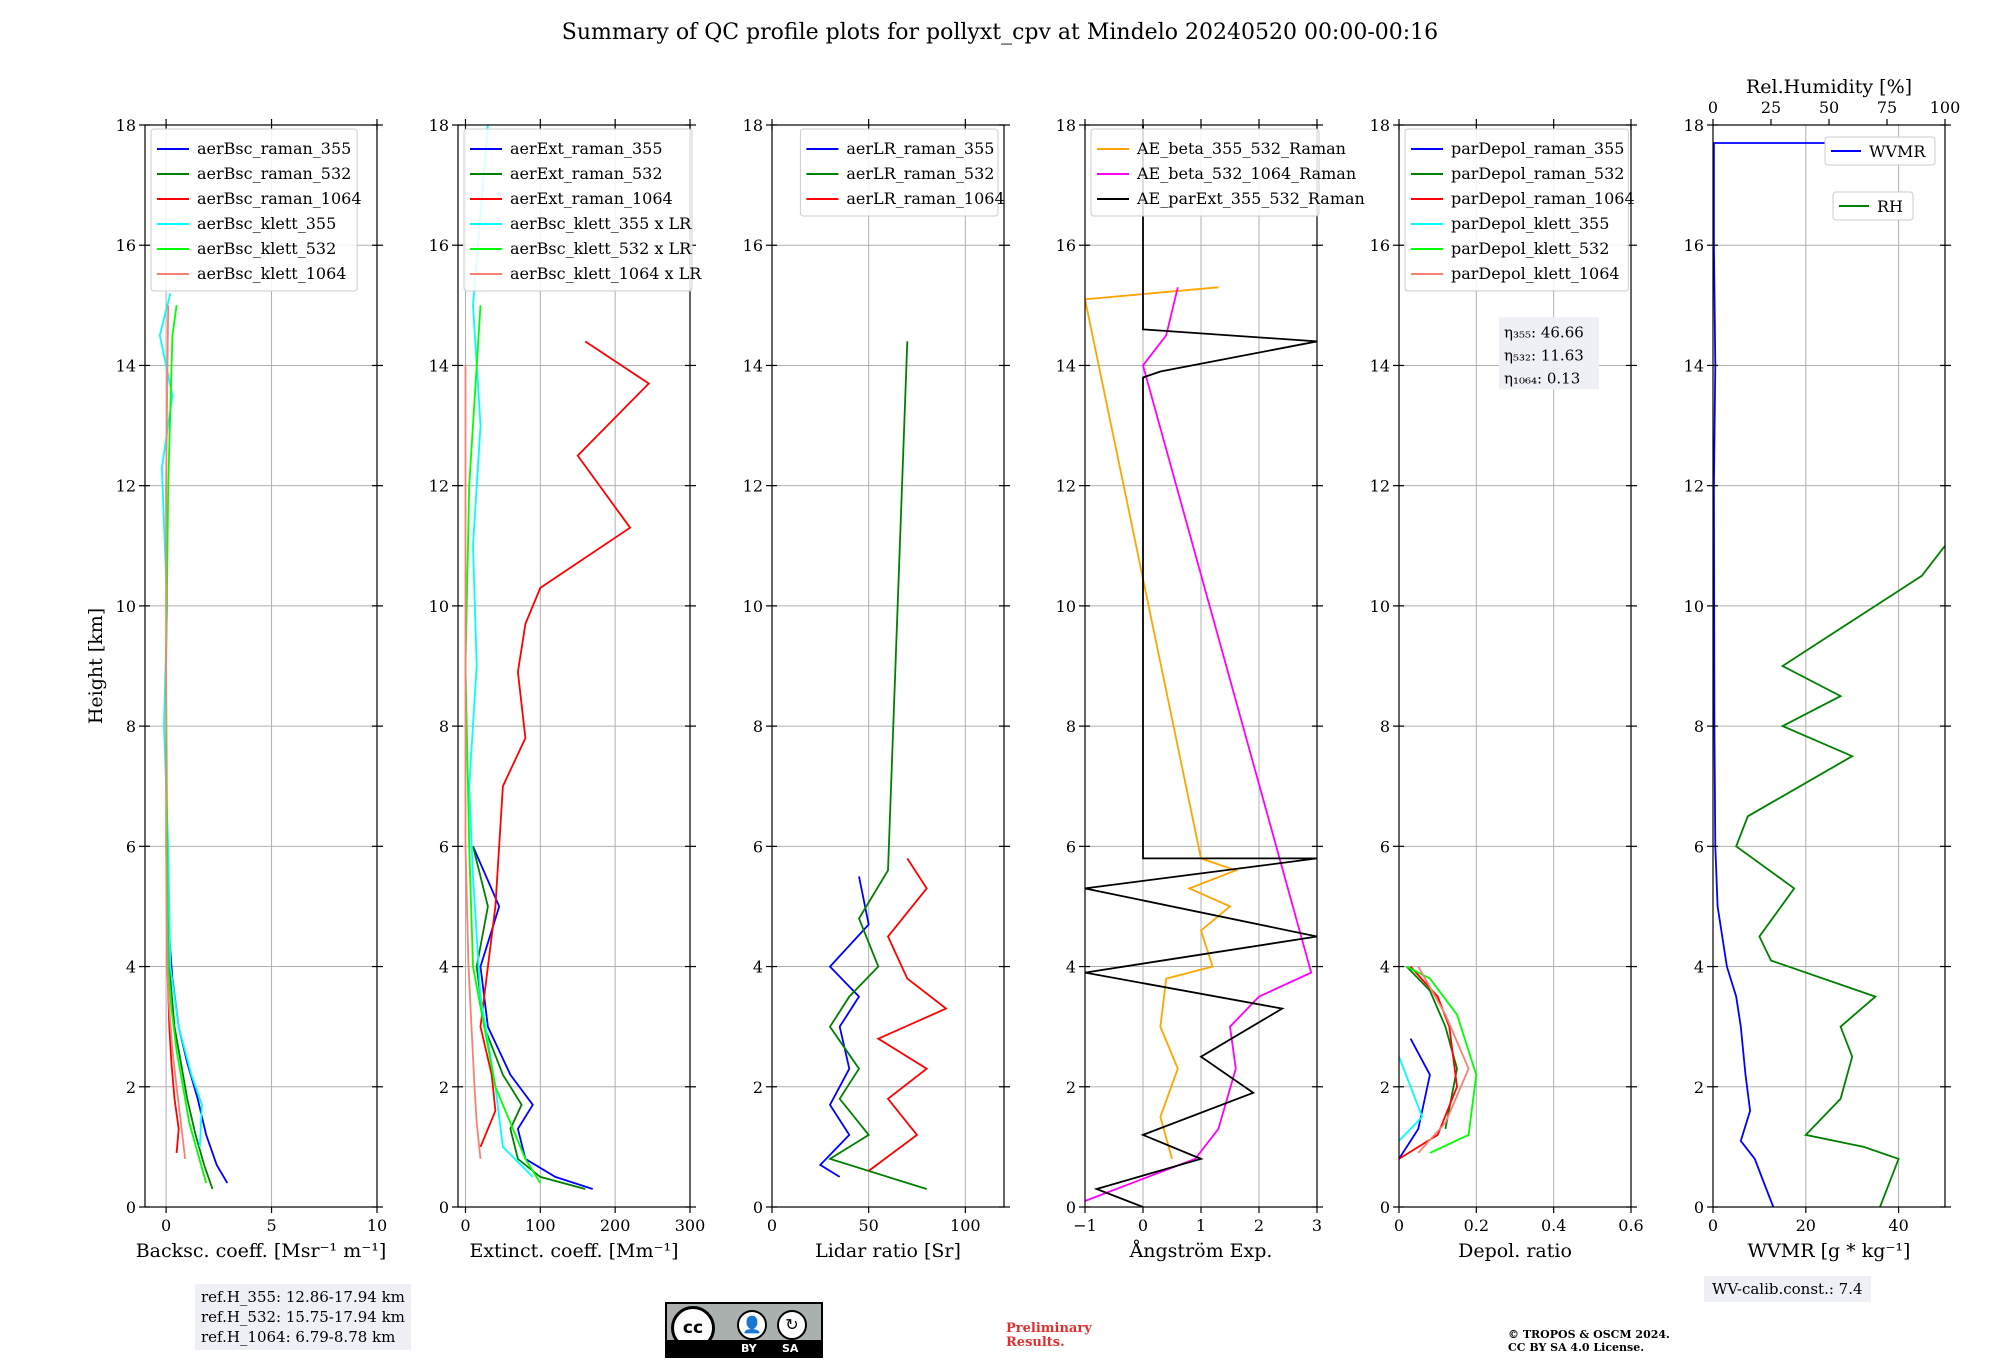 This screenshot has width=2000, height=1360. I want to click on x-tick-label: 200, so click(615, 1225).